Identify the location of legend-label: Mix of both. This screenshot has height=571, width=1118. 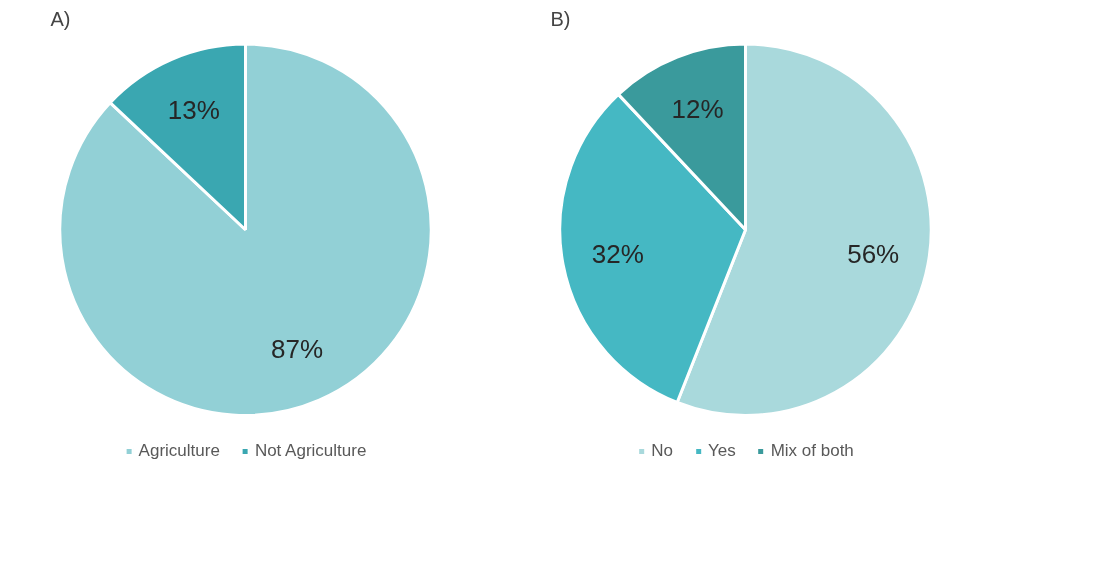
(812, 451).